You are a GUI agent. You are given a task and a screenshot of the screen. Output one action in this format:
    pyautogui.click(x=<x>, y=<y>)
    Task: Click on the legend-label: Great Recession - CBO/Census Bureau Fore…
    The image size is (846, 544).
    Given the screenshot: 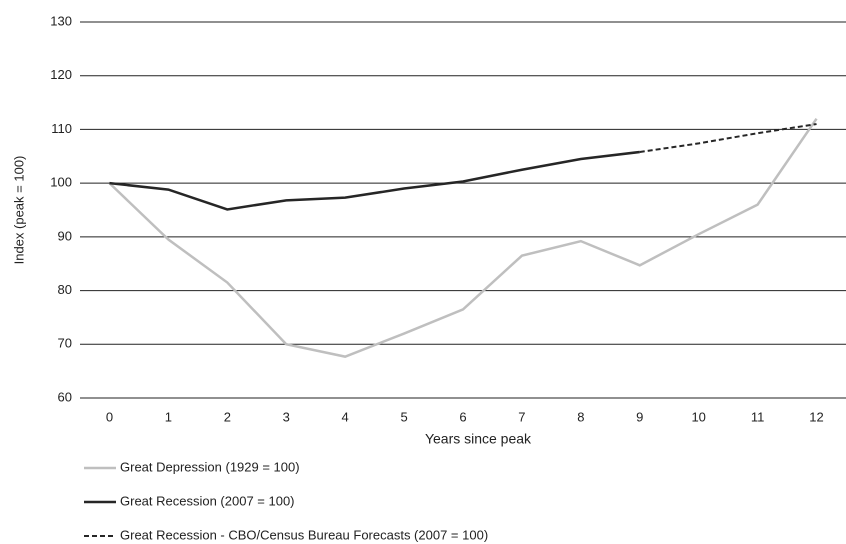 What is the action you would take?
    pyautogui.click(x=304, y=534)
    